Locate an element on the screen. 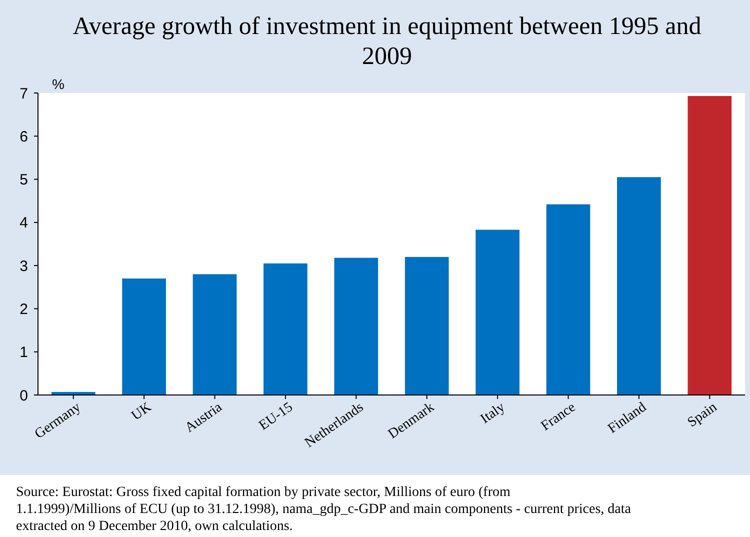  y-tick-label: 5 is located at coordinates (24, 180).